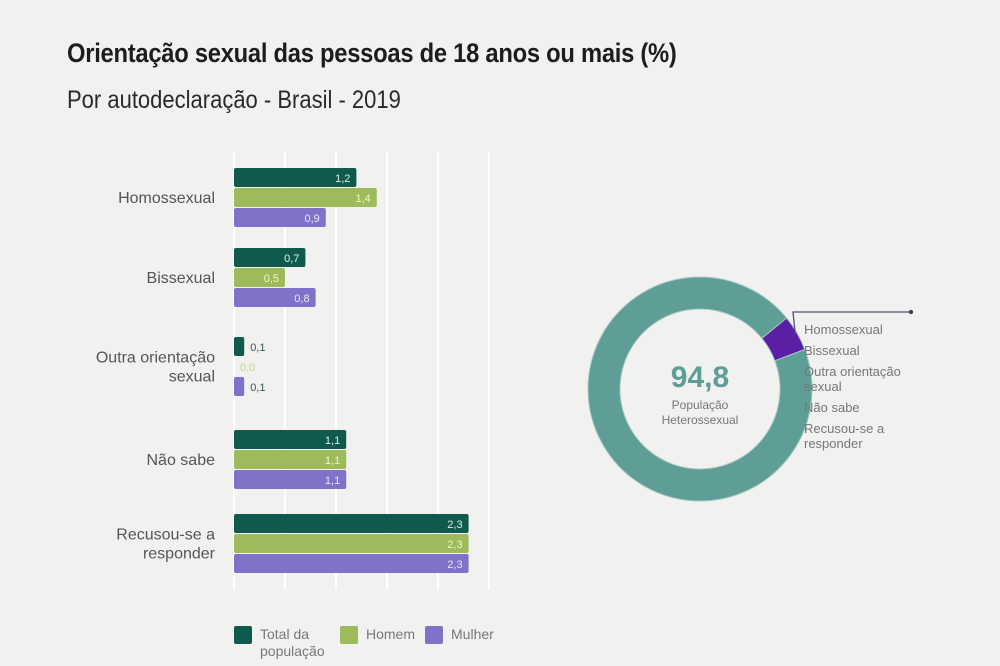  I want to click on bar-value-label: 0,7, so click(291, 259).